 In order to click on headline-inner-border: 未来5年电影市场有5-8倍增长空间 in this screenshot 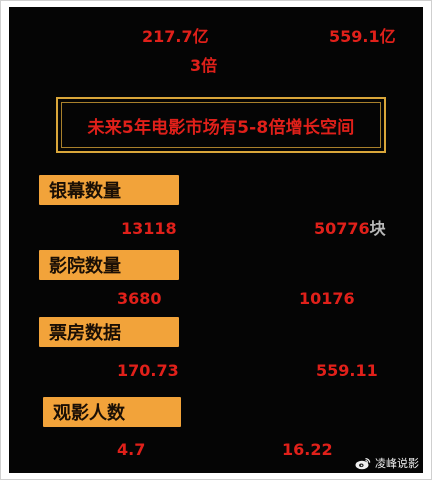, I will do `click(221, 125)`.